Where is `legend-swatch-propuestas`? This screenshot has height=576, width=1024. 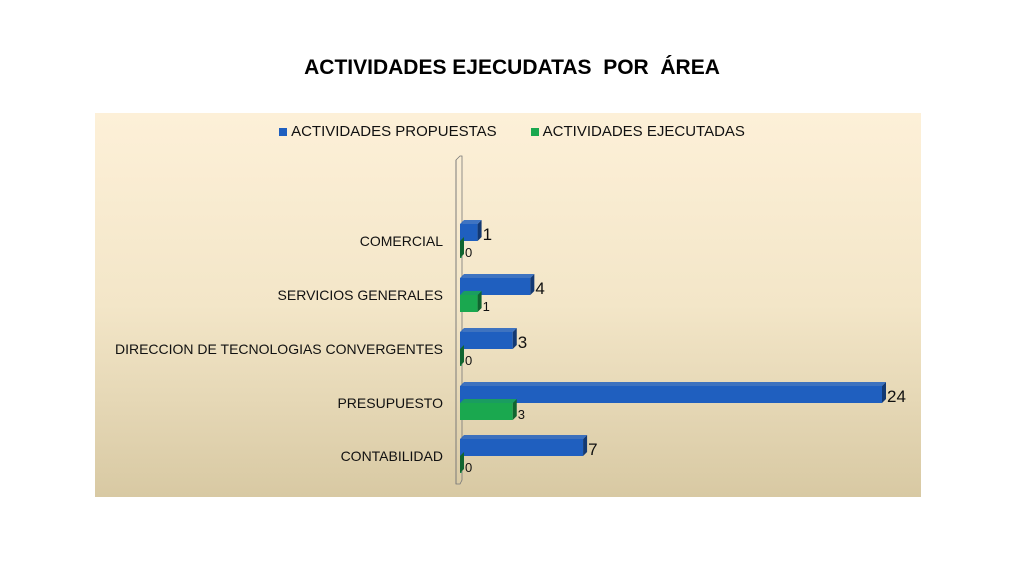 legend-swatch-propuestas is located at coordinates (283, 131).